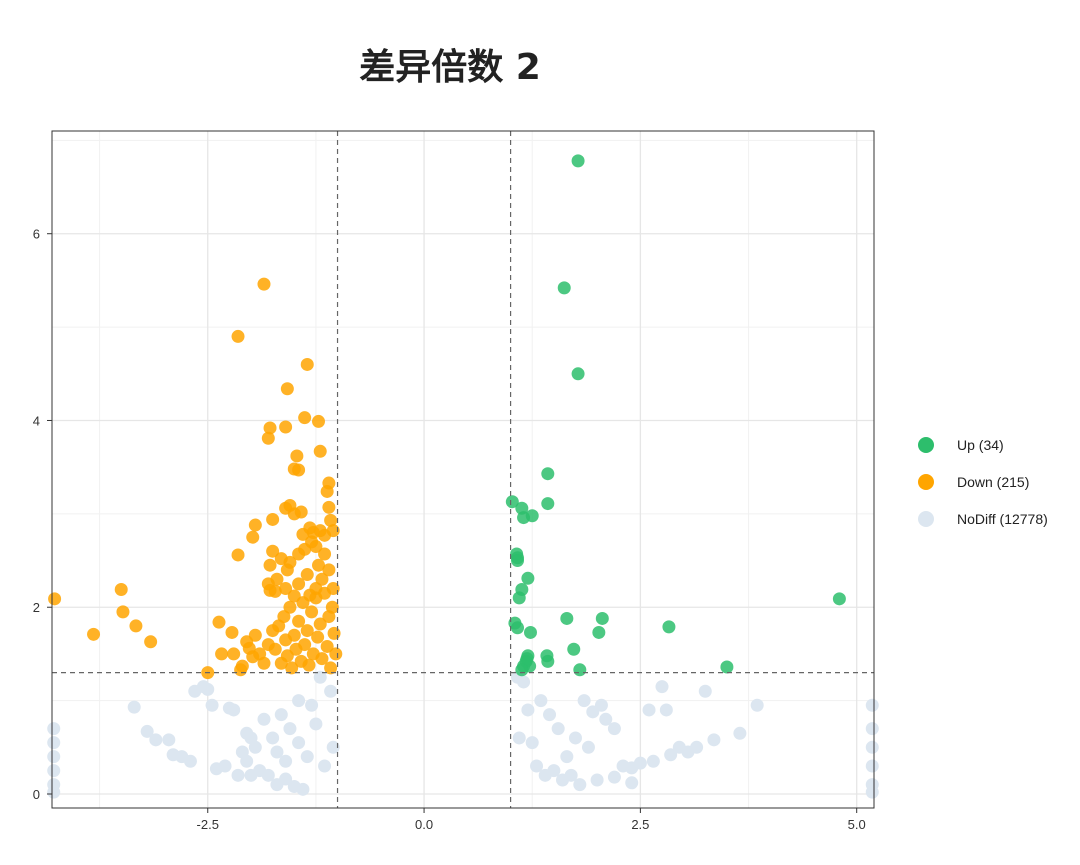 This screenshot has height=865, width=1080. What do you see at coordinates (36, 794) in the screenshot?
I see `y-tick-label: 0` at bounding box center [36, 794].